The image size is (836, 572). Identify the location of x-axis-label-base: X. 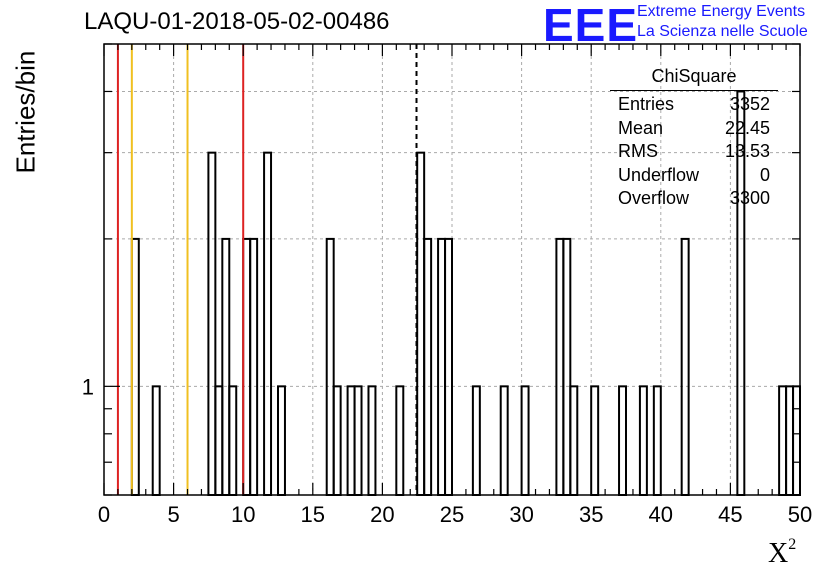
(778, 553).